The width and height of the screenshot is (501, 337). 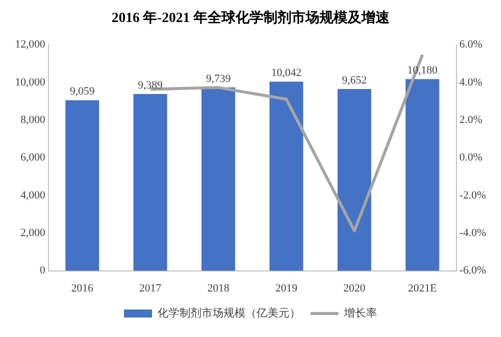 I want to click on x-tick-label: 2018, so click(x=218, y=288).